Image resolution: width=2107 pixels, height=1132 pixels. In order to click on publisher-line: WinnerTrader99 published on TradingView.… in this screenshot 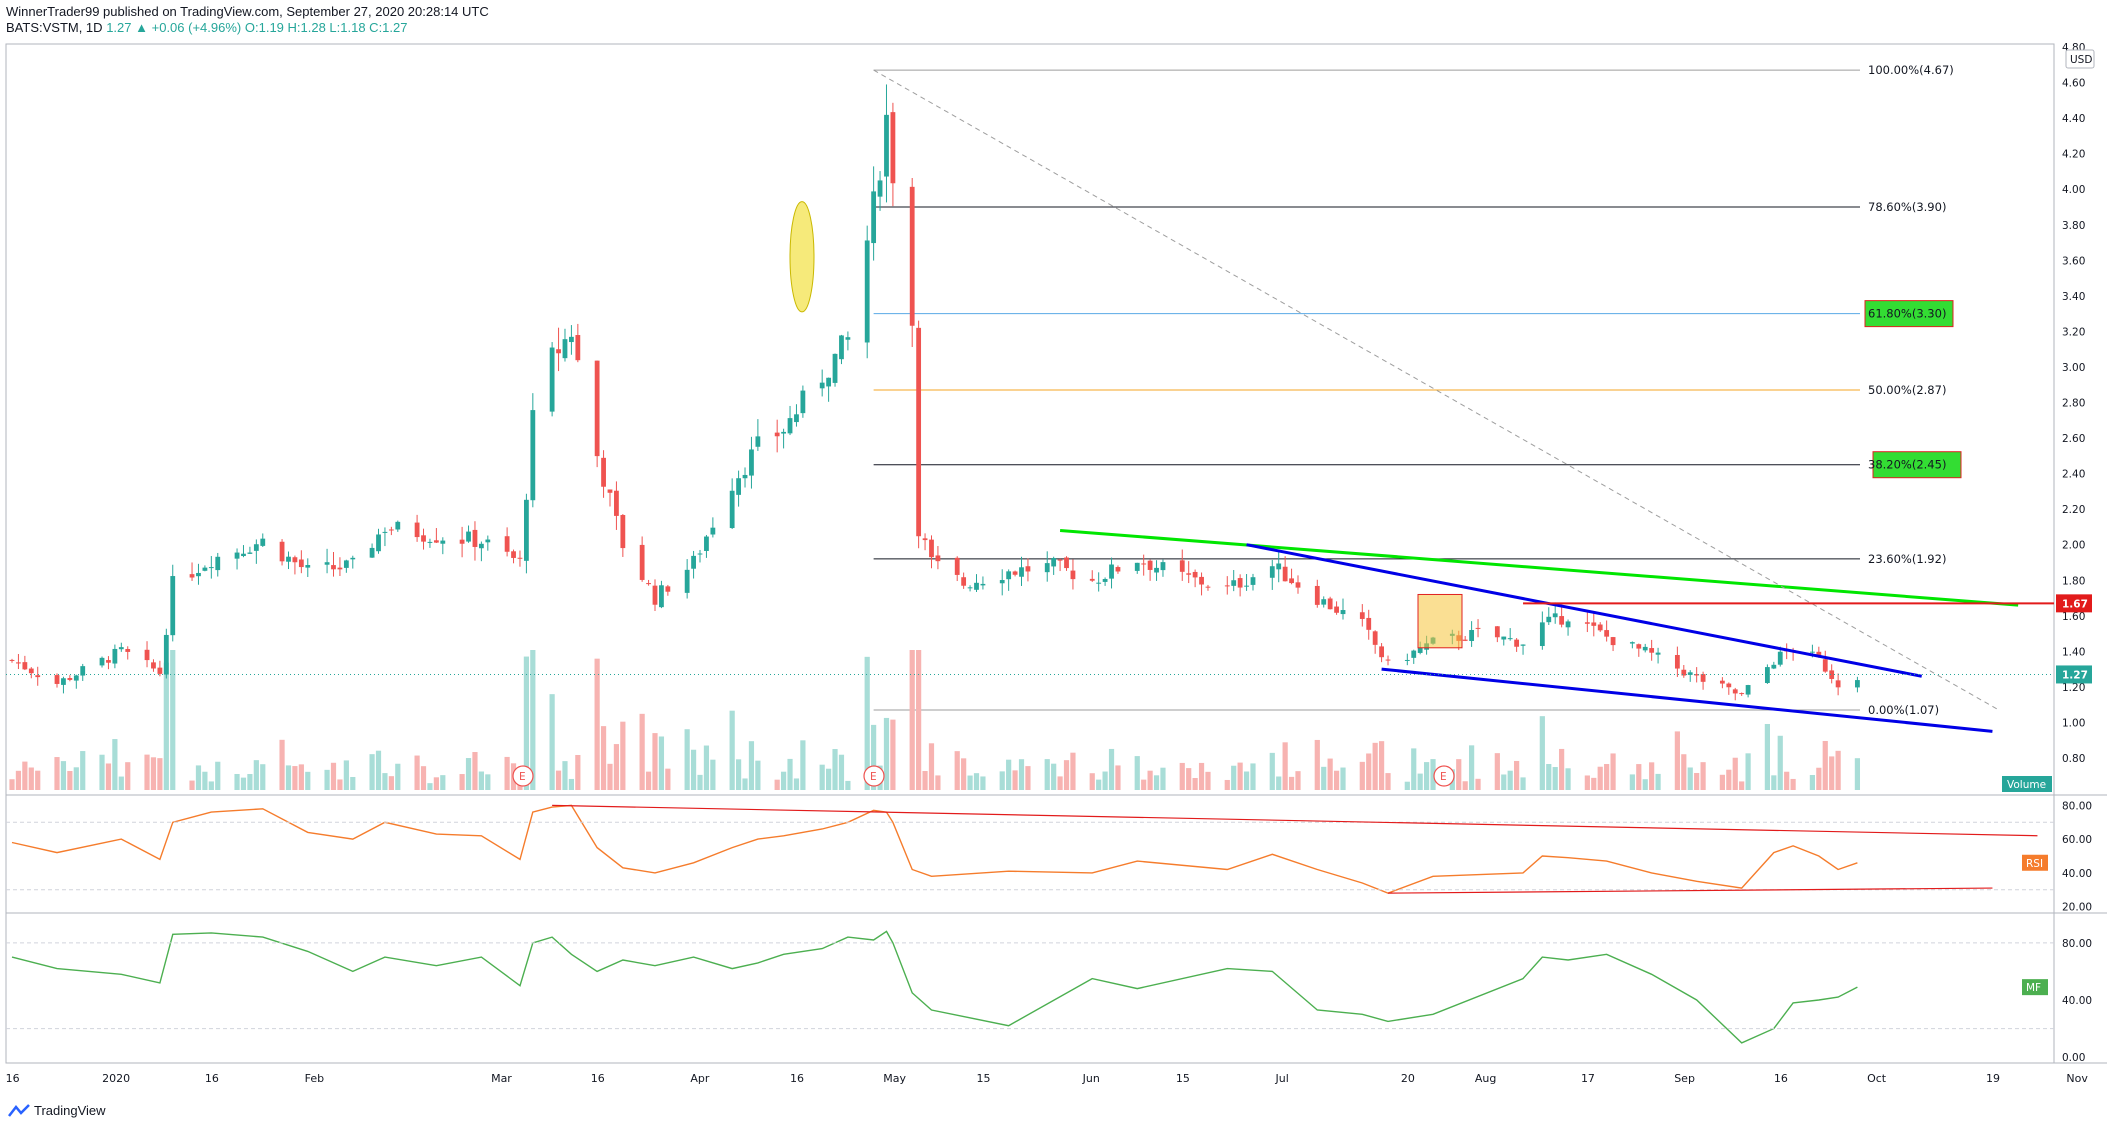, I will do `click(247, 12)`.